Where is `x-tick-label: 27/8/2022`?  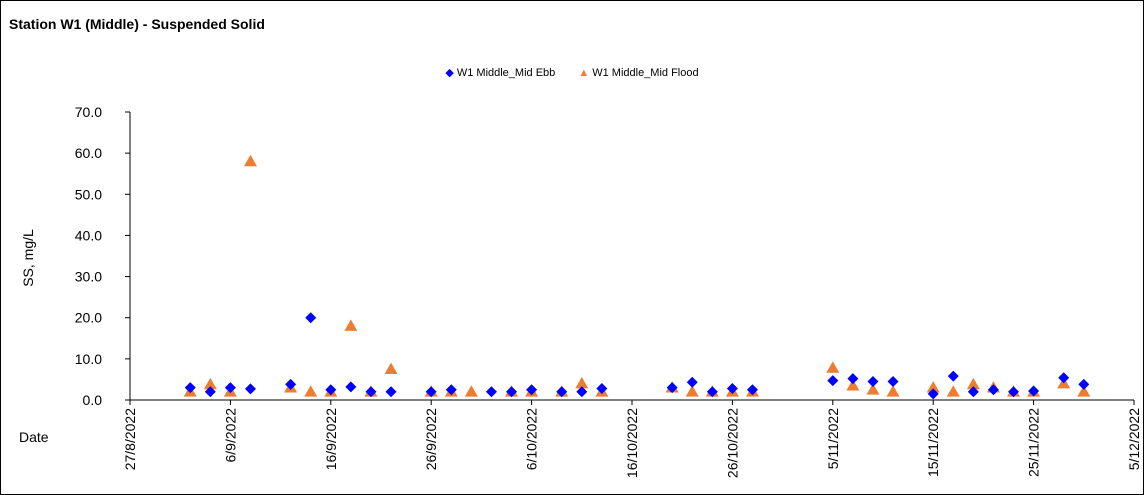
x-tick-label: 27/8/2022 is located at coordinates (130, 439).